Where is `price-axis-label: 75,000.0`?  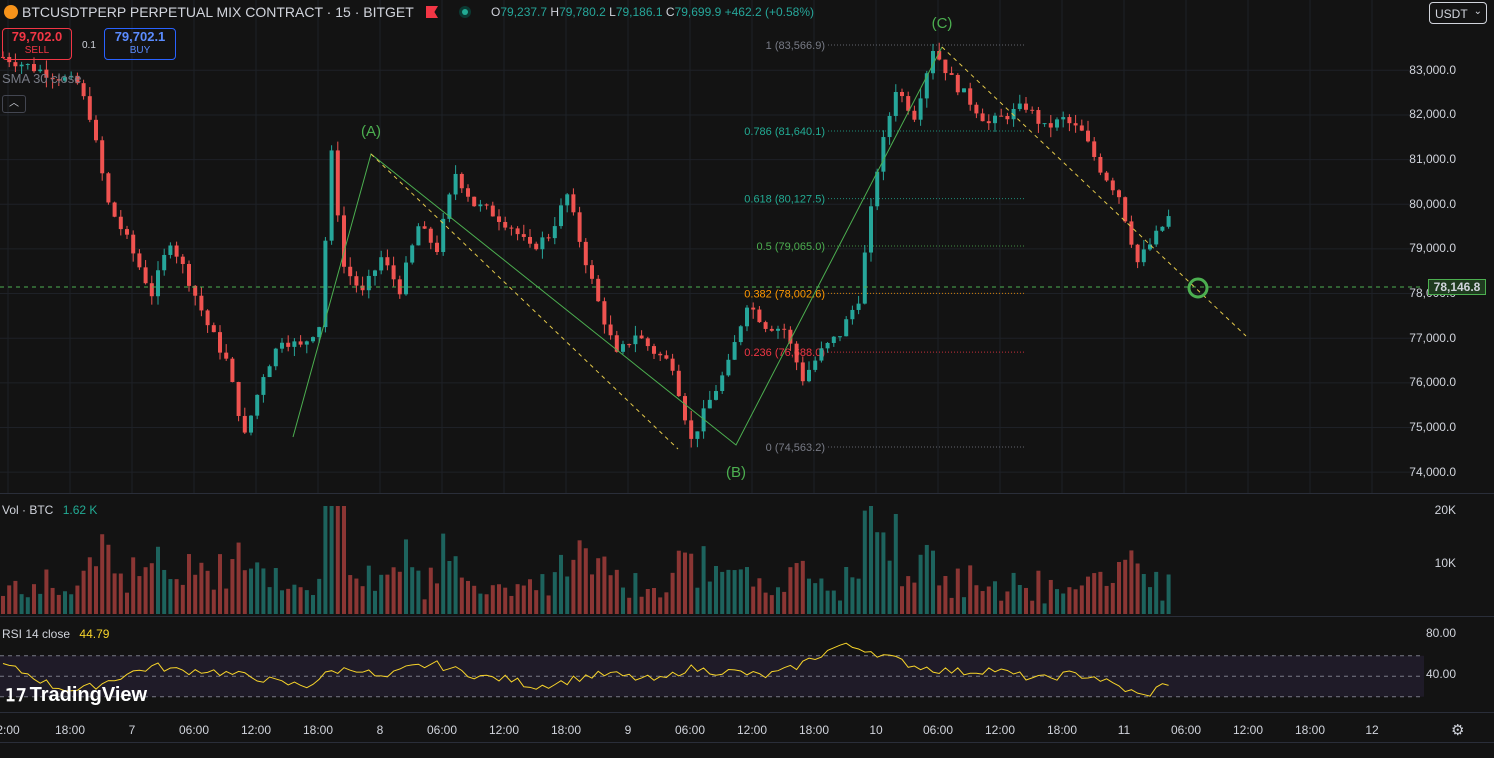 price-axis-label: 75,000.0 is located at coordinates (1432, 427).